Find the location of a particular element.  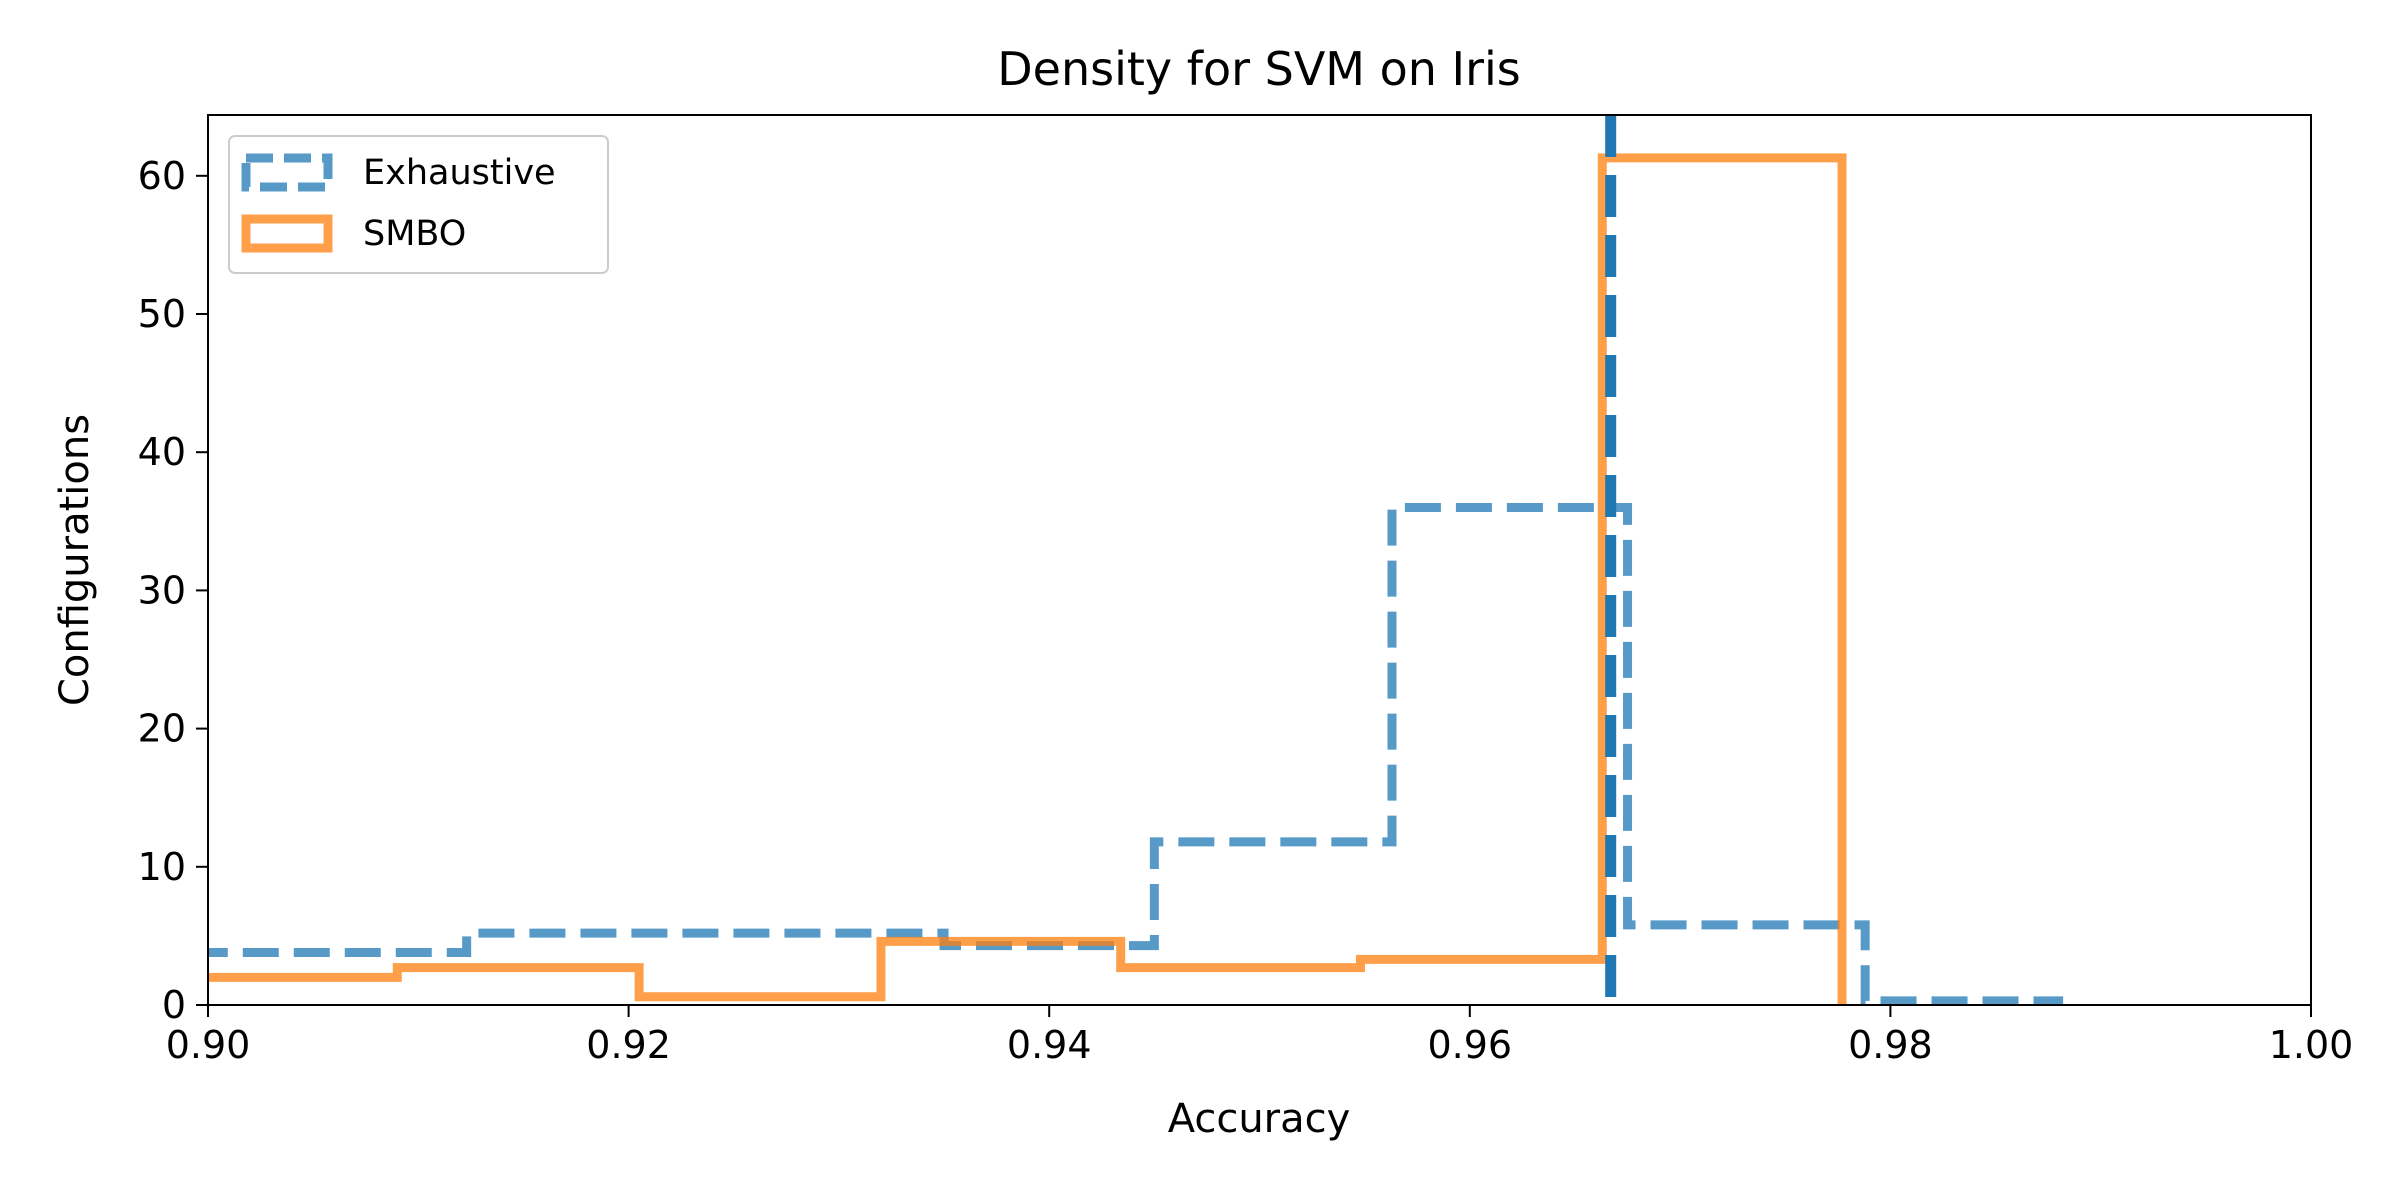

y-tick-label: 50 is located at coordinates (162, 314).